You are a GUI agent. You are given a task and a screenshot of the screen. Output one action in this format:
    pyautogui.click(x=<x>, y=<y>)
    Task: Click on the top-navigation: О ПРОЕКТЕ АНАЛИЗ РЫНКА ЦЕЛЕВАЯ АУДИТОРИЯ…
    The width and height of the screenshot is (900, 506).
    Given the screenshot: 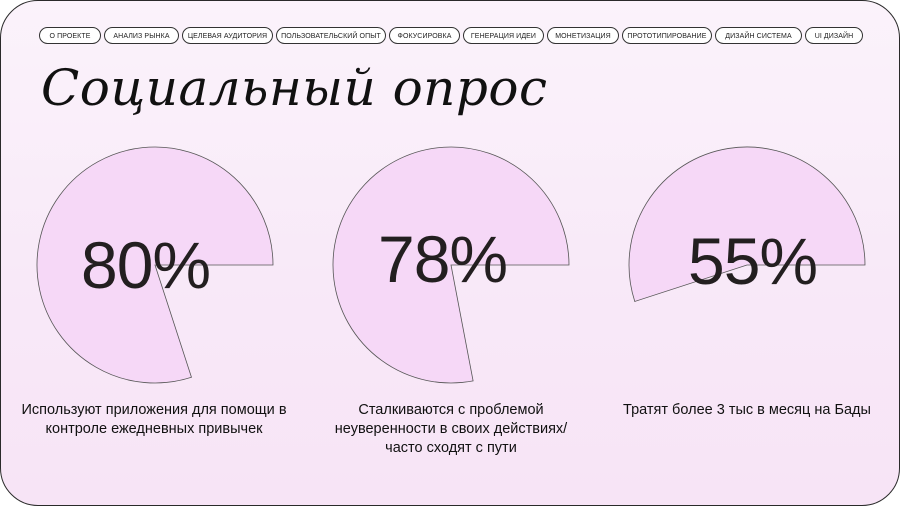 What is the action you would take?
    pyautogui.click(x=451, y=36)
    